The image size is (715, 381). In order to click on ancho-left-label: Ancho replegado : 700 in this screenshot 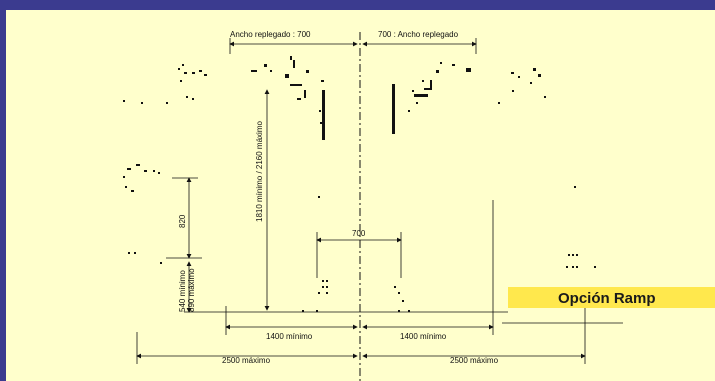, I will do `click(270, 34)`.